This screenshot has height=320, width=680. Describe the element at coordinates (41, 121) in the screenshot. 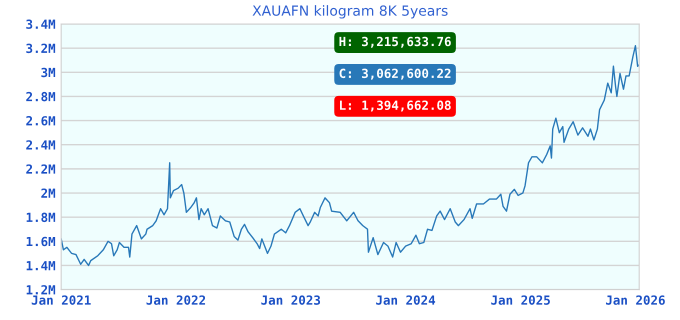

I see `y-tick-label: 2.6M` at that location.